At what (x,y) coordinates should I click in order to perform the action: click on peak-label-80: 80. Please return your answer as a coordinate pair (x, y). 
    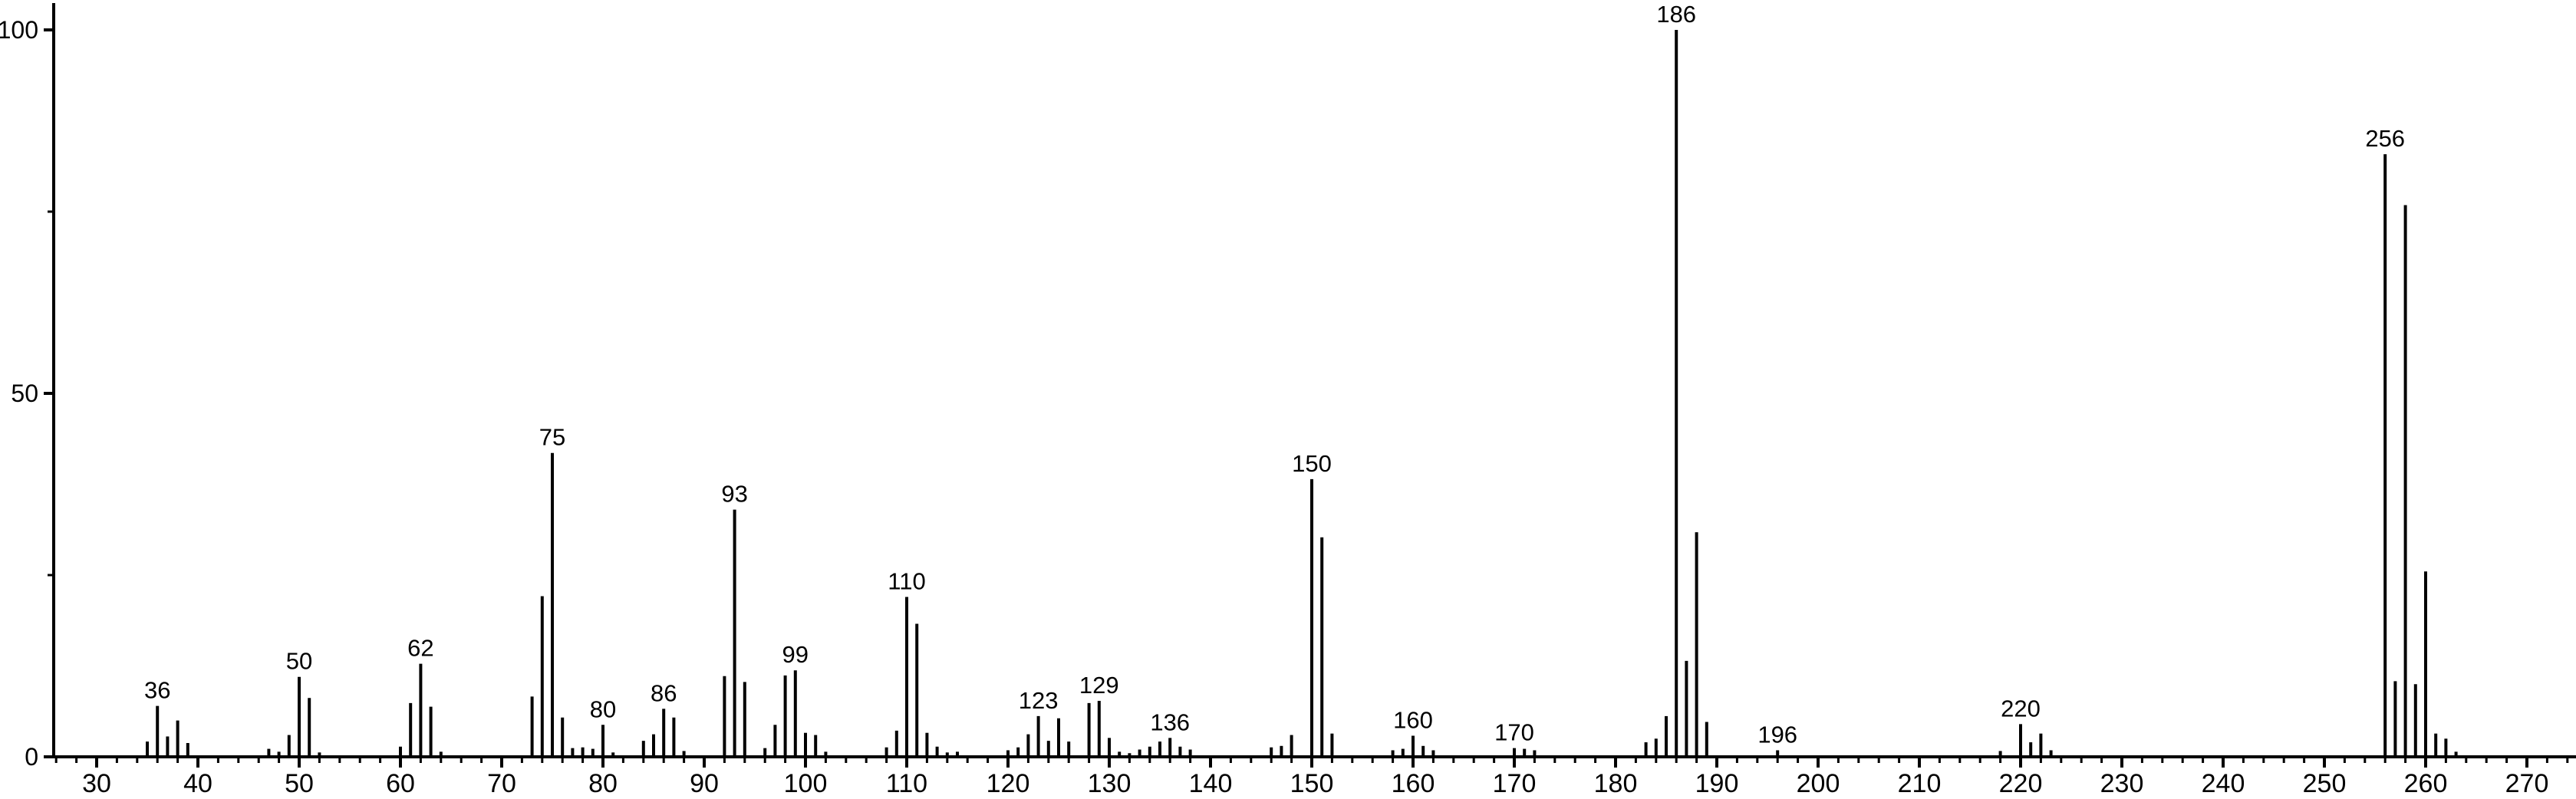
    Looking at the image, I should click on (603, 708).